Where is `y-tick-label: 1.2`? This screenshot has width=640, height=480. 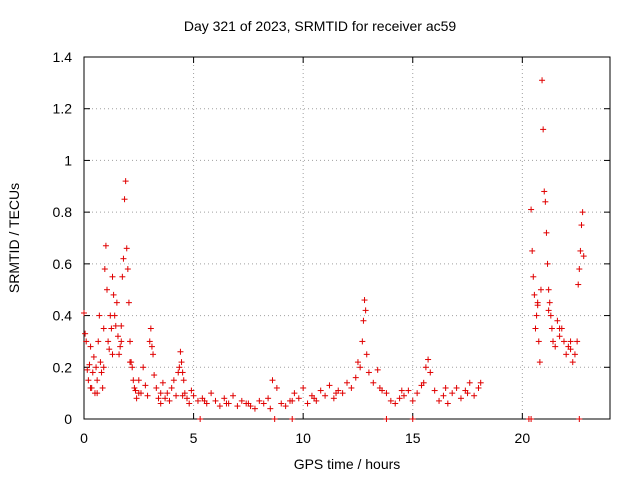 y-tick-label: 1.2 is located at coordinates (63, 109).